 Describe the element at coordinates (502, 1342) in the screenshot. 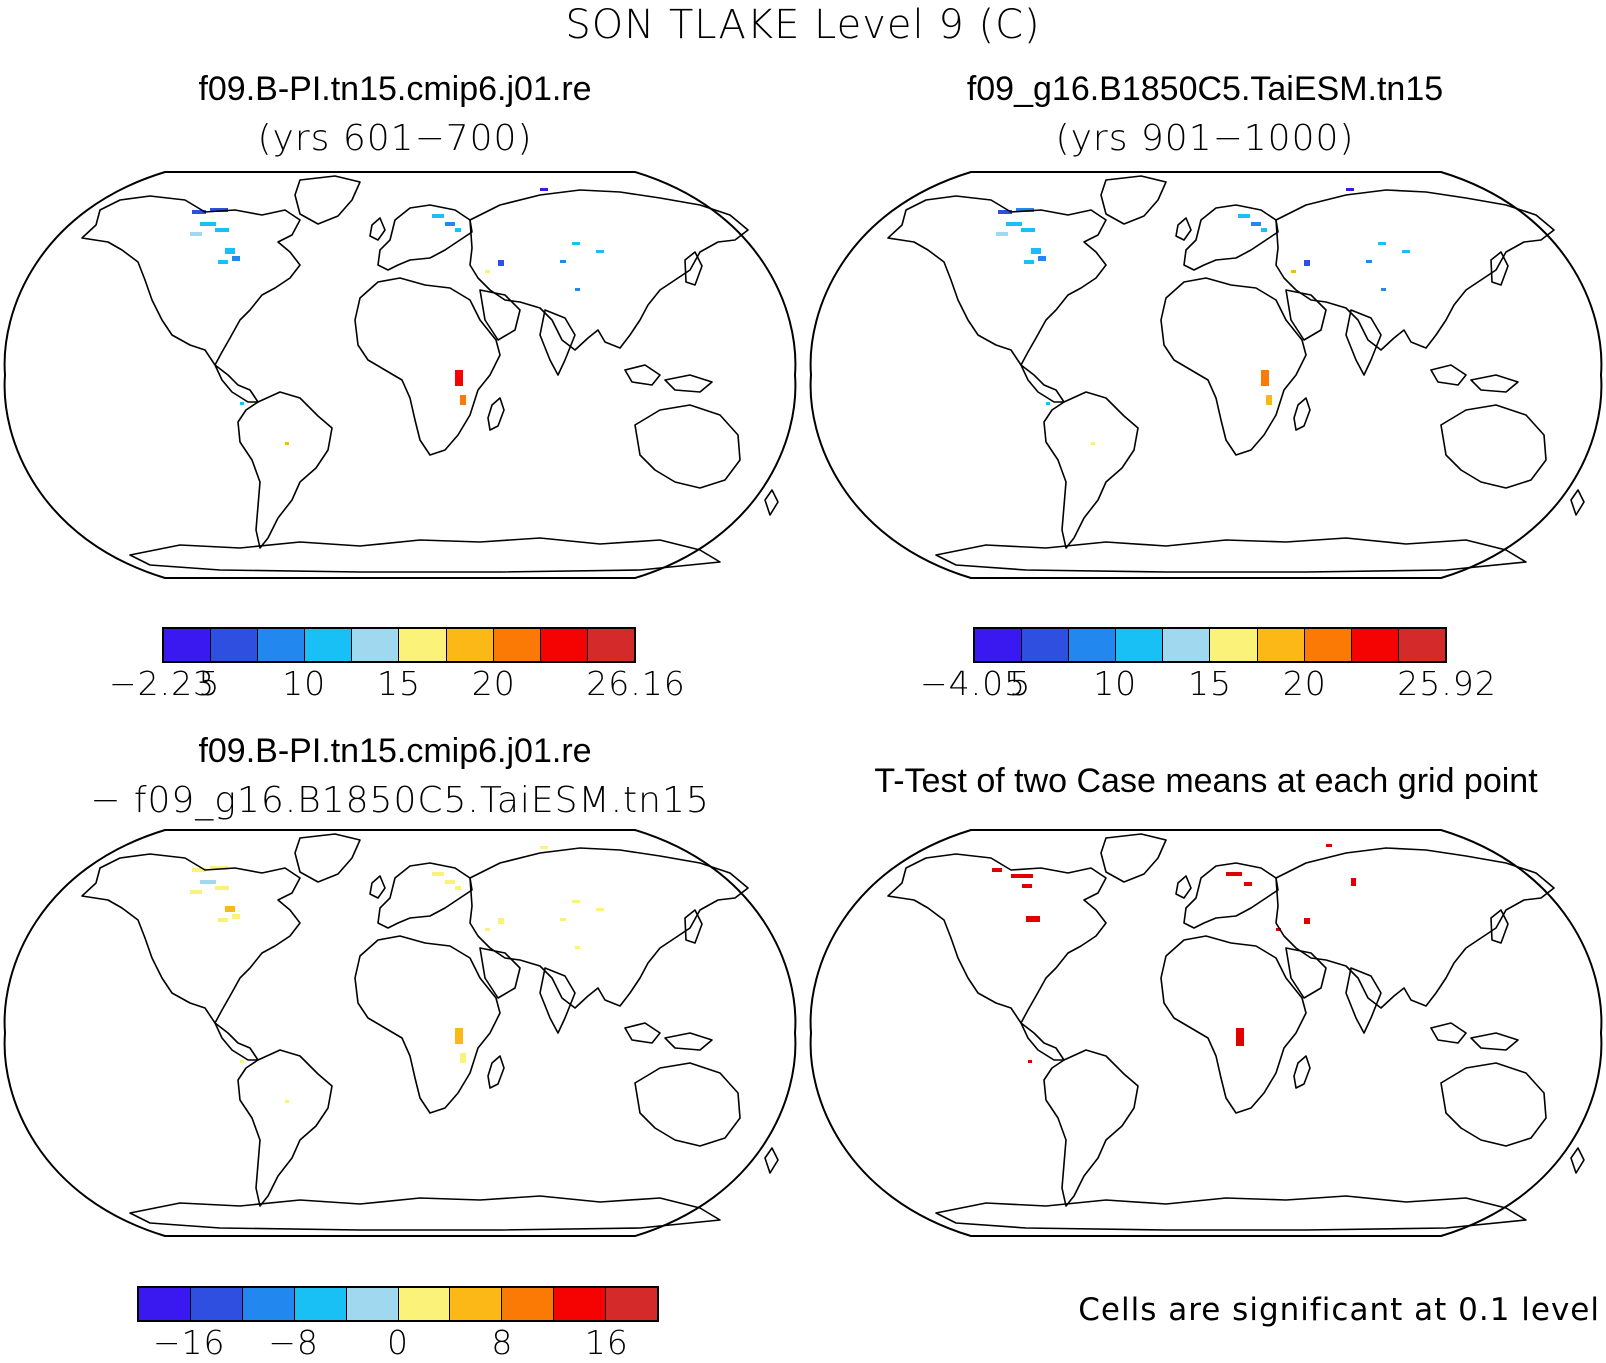

I see `colorbar-tick-label: 8` at that location.